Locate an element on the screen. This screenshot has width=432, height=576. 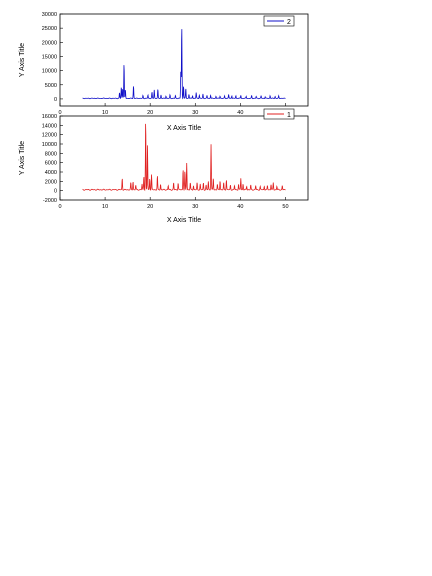
plot-frame-top is located at coordinates (184, 60).